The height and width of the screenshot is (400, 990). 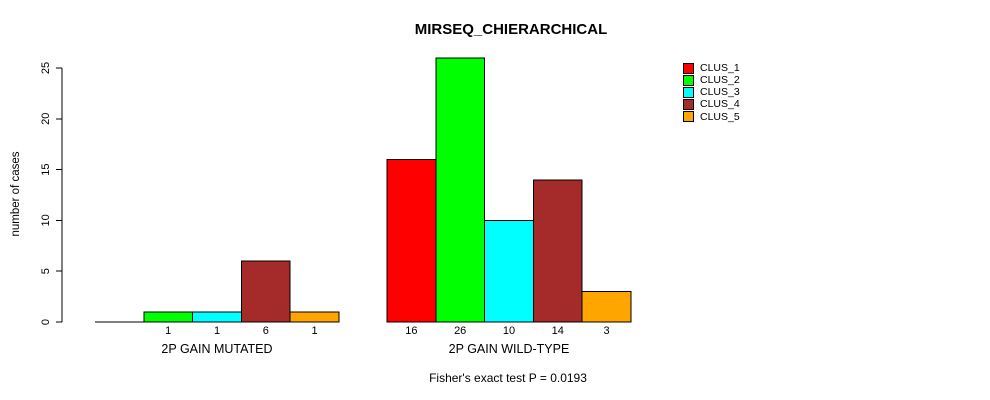 I want to click on bar-value-label: 14, so click(x=558, y=331).